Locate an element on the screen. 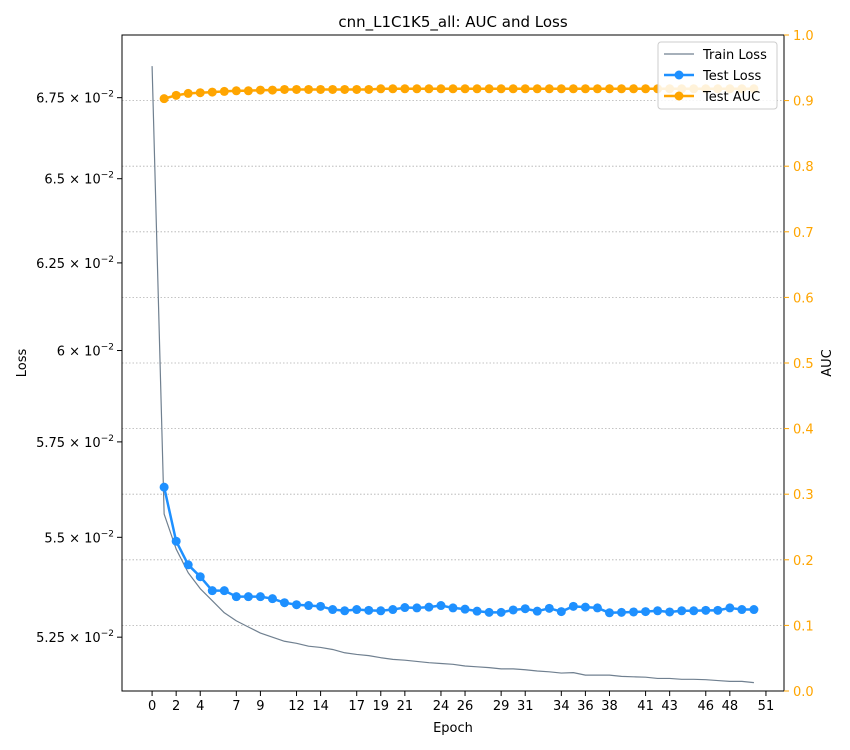 This screenshot has width=850, height=750. left-y-axis-label: Loss is located at coordinates (22, 363).